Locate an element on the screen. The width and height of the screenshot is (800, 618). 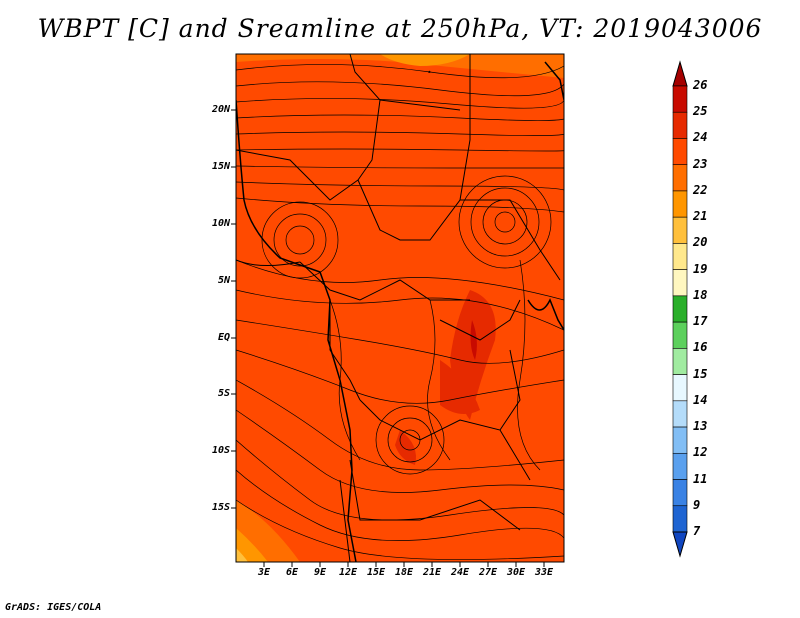
lon-label-21e: 21E is located at coordinates (432, 572).